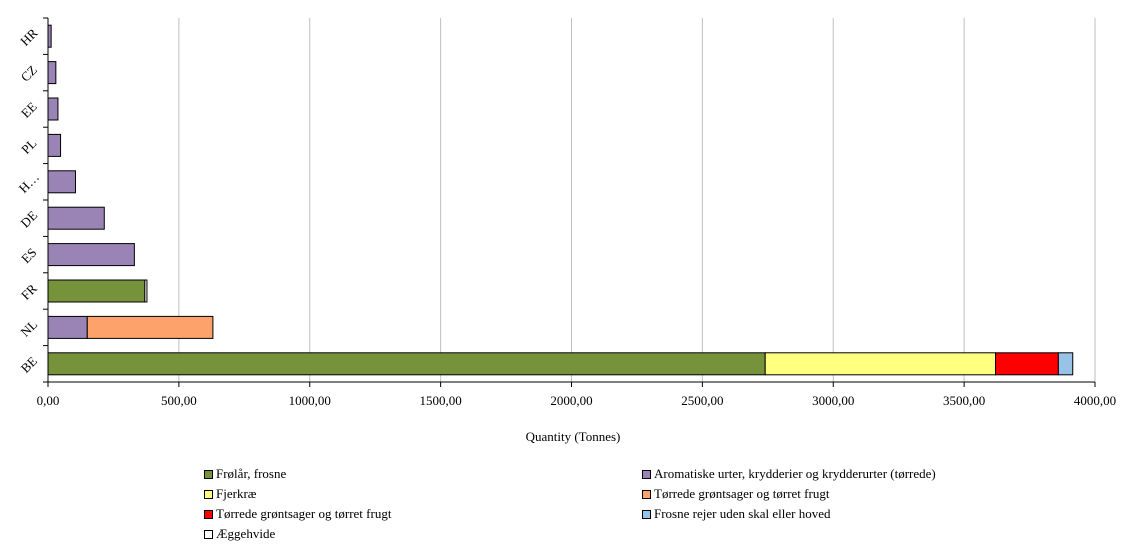 Image resolution: width=1121 pixels, height=547 pixels. Describe the element at coordinates (28, 255) in the screenshot. I see `y-tick-label: ES` at that location.